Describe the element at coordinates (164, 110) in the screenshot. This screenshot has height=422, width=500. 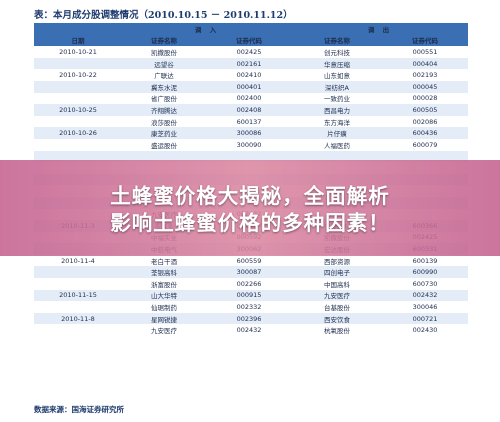
I see `in-name-cell: 齐翔腾达` at that location.